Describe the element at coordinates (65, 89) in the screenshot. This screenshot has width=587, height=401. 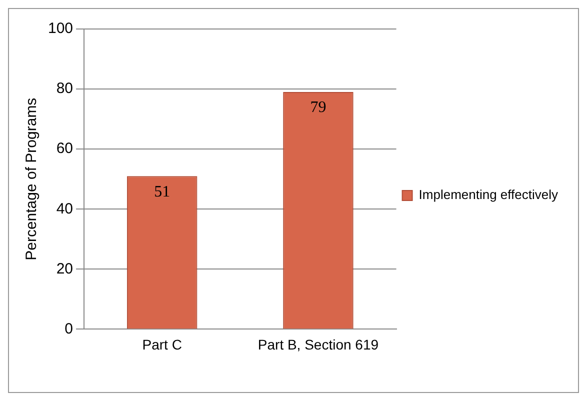
I see `y-tick-label: 80` at that location.